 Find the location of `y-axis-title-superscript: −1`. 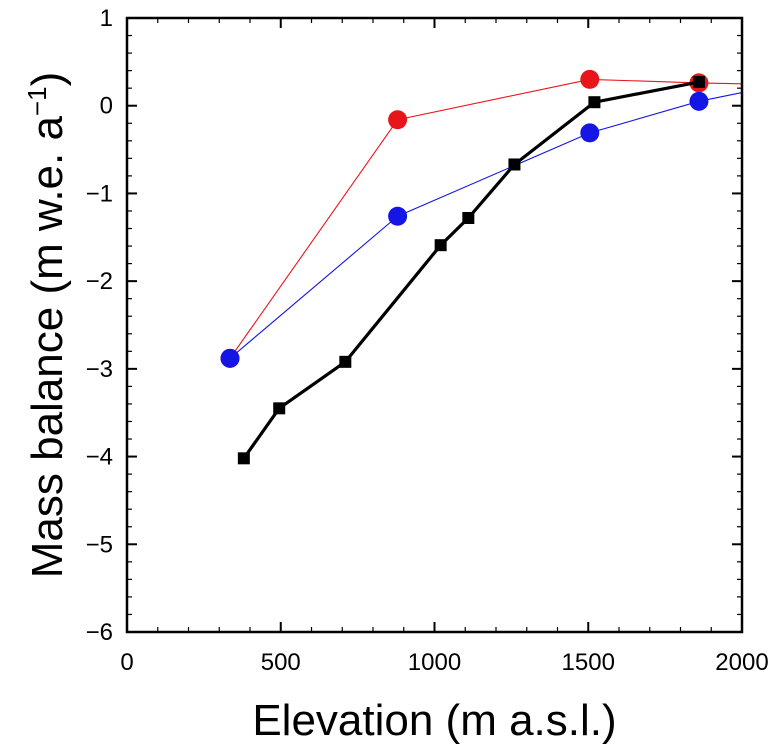

y-axis-title-superscript: −1 is located at coordinates (37, 101).